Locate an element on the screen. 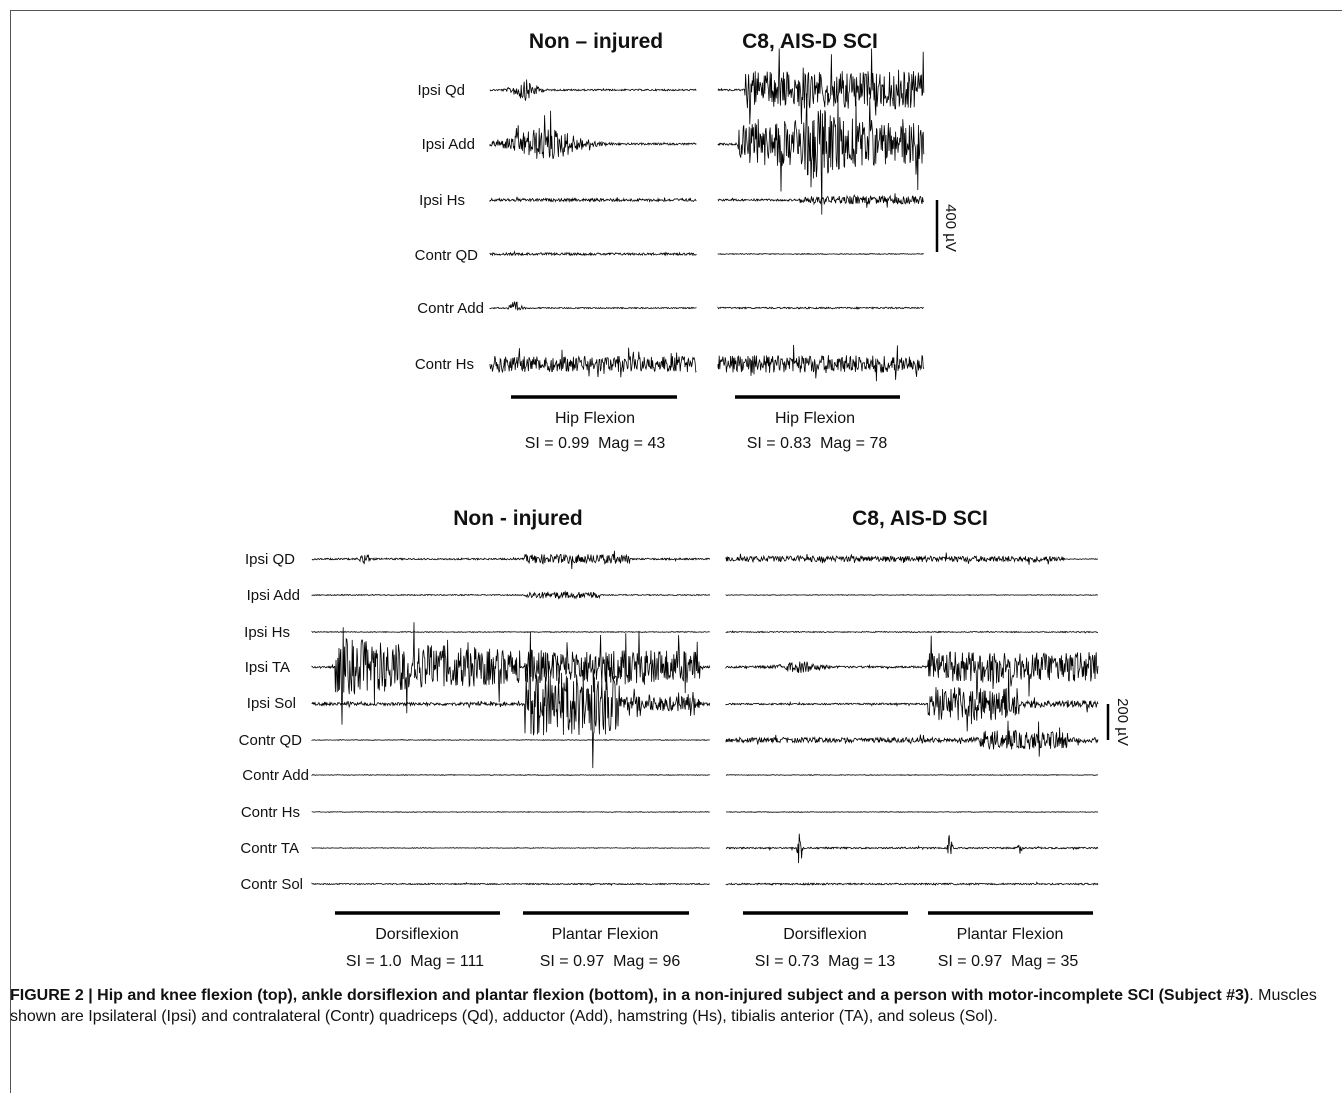 This screenshot has height=1093, width=1342. top-trace-ipsi-add-sci is located at coordinates (821, 154).